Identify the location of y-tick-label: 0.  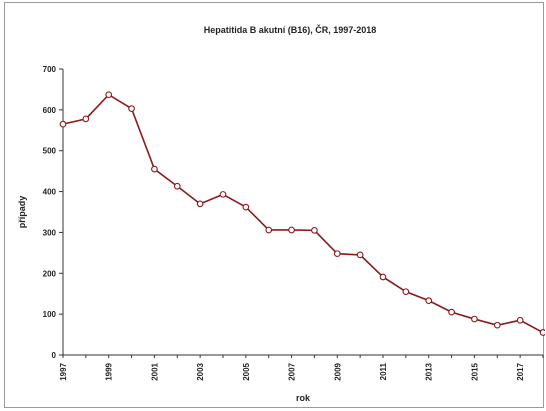
(54, 355).